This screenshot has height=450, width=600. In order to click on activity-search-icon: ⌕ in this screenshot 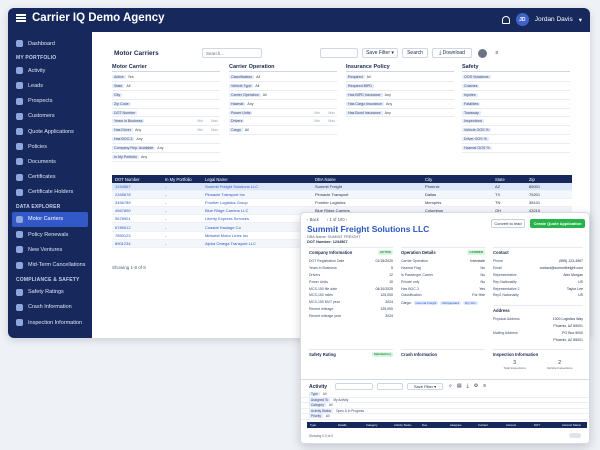, I will do `click(450, 386)`.